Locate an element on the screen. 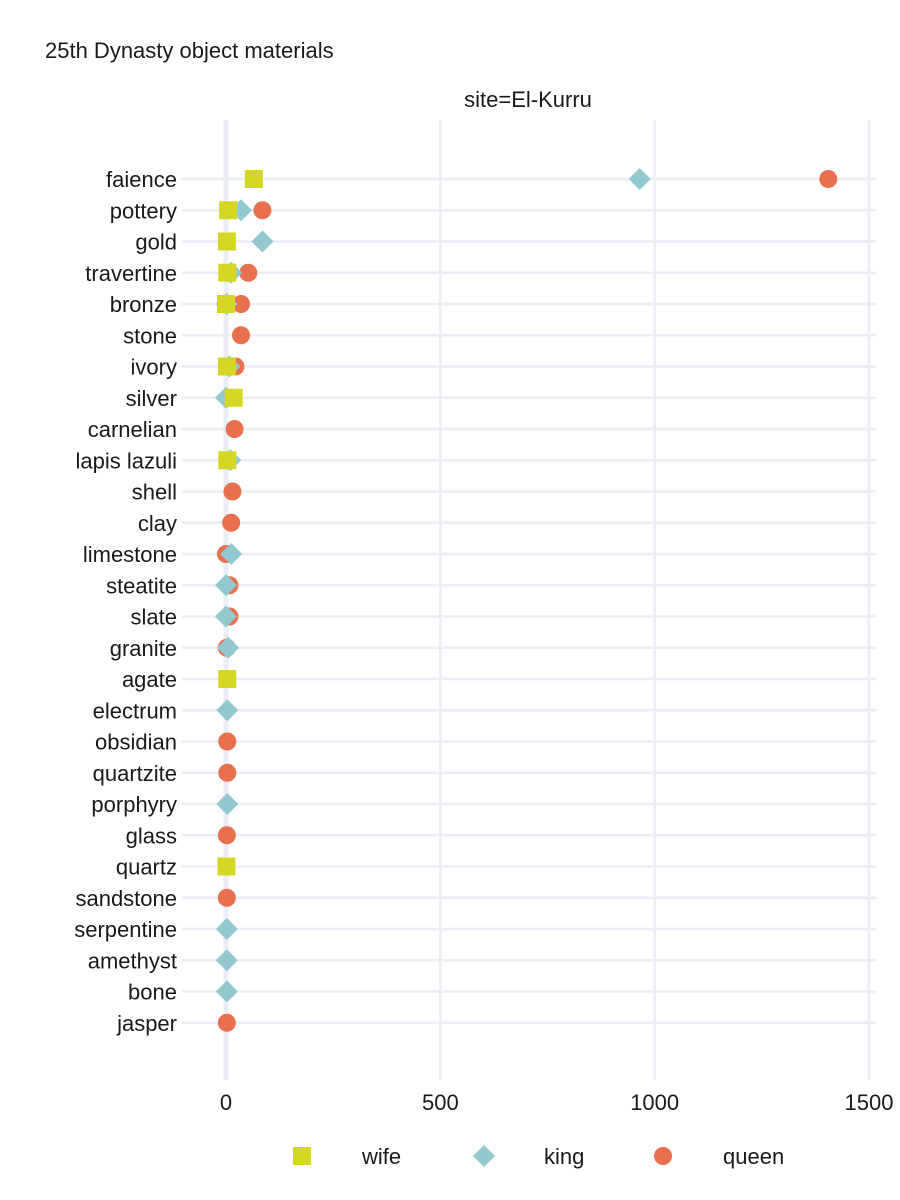 This screenshot has height=1200, width=900. y-tick-label: limestone is located at coordinates (130, 554).